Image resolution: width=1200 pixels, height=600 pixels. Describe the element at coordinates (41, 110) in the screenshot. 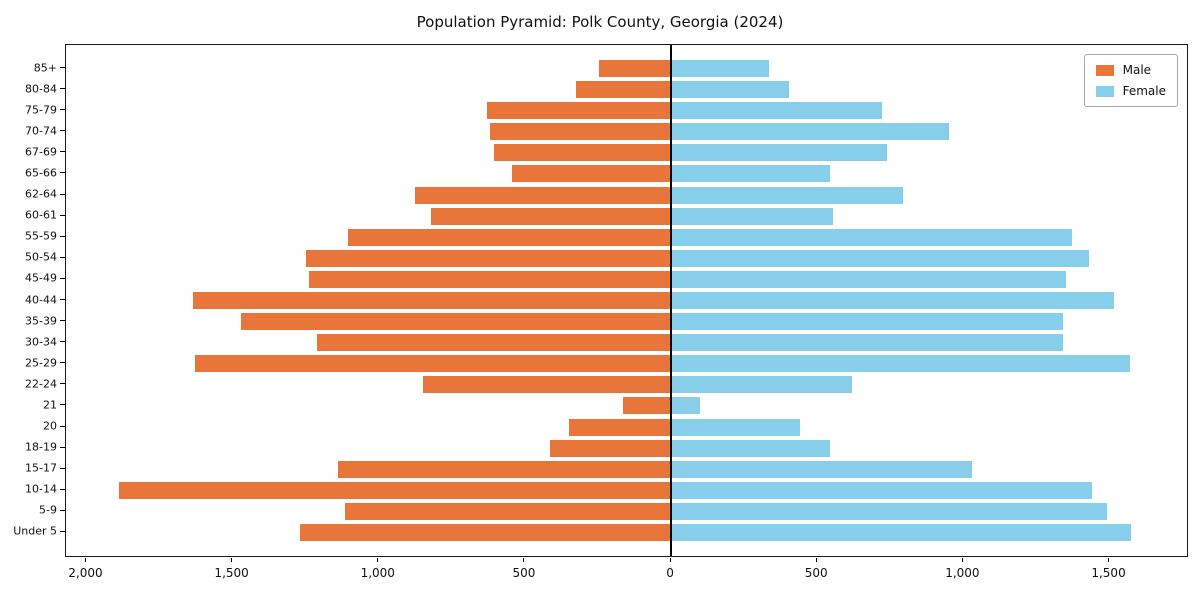

I see `y-tick-label-75-79: 75-79` at that location.